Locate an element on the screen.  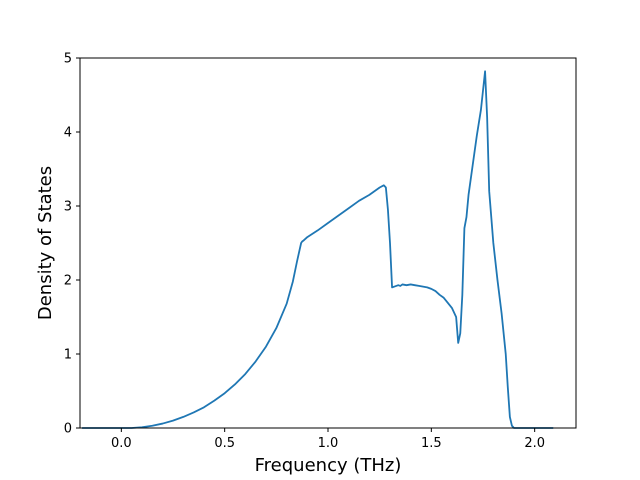
y-tick-label: 5 is located at coordinates (68, 59).